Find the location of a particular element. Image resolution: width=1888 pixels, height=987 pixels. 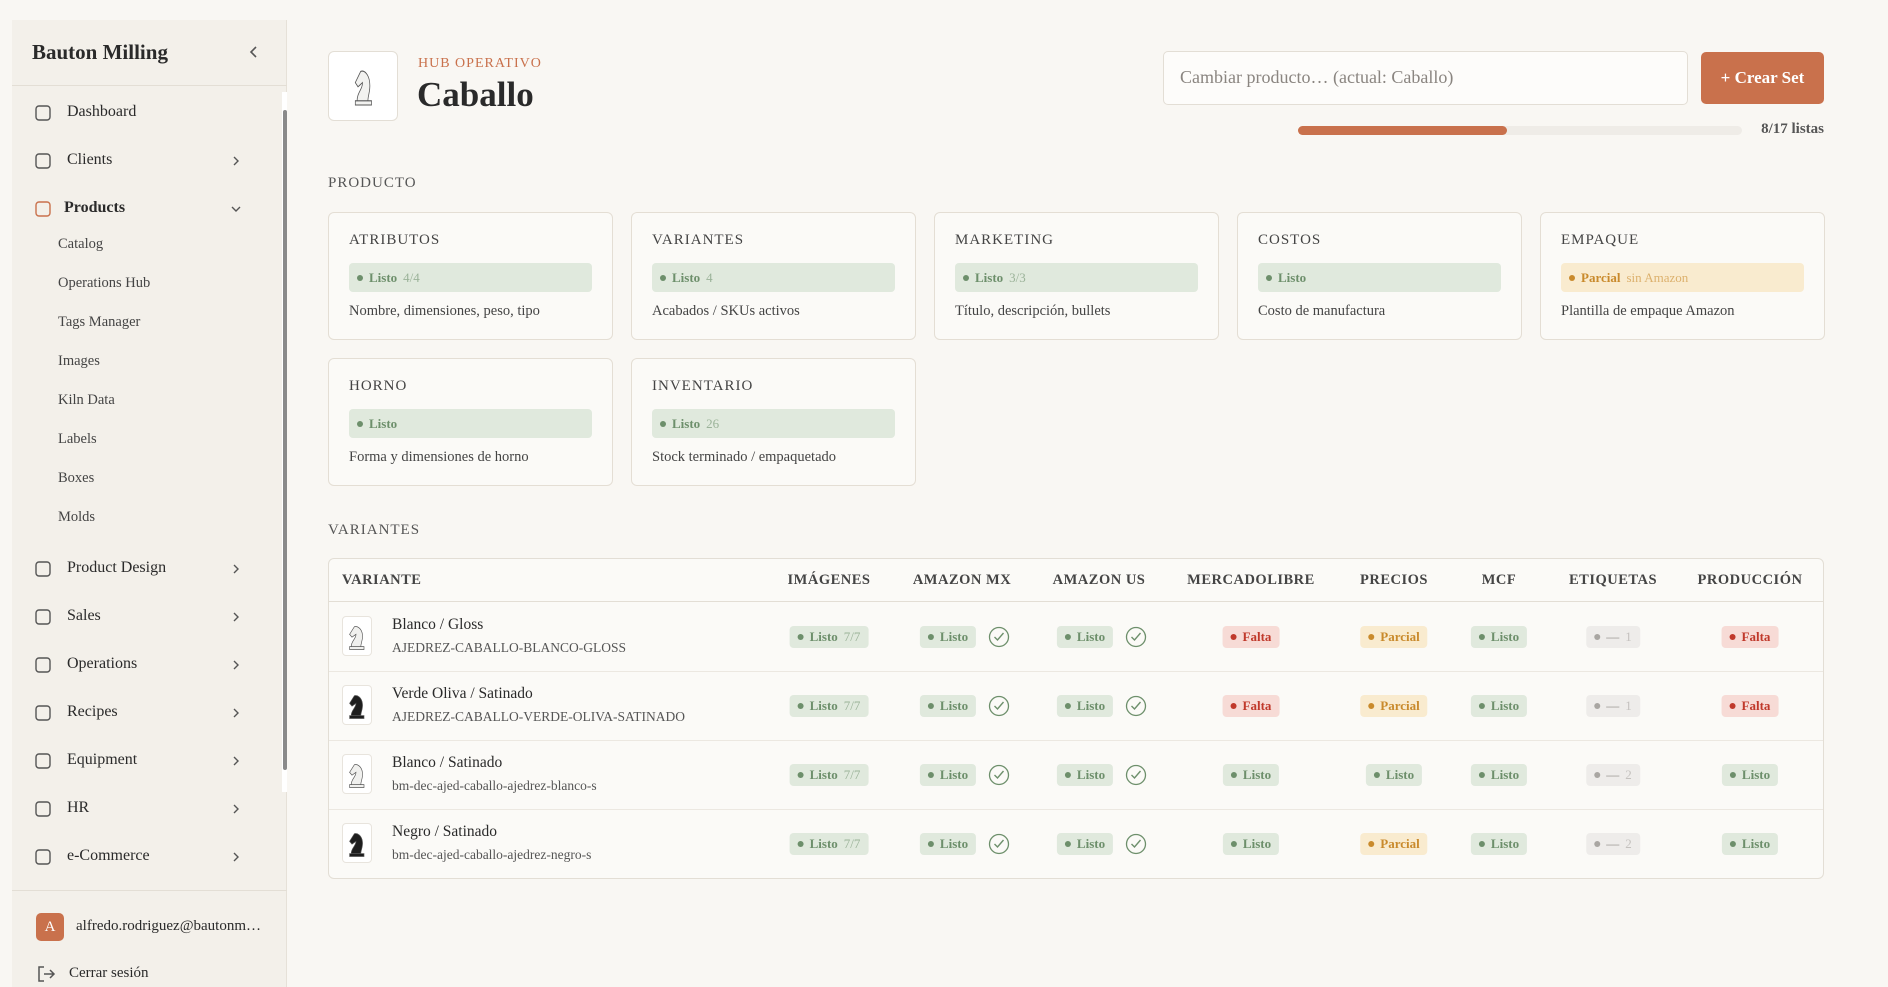

subnav-item: Boxes is located at coordinates (76, 478).